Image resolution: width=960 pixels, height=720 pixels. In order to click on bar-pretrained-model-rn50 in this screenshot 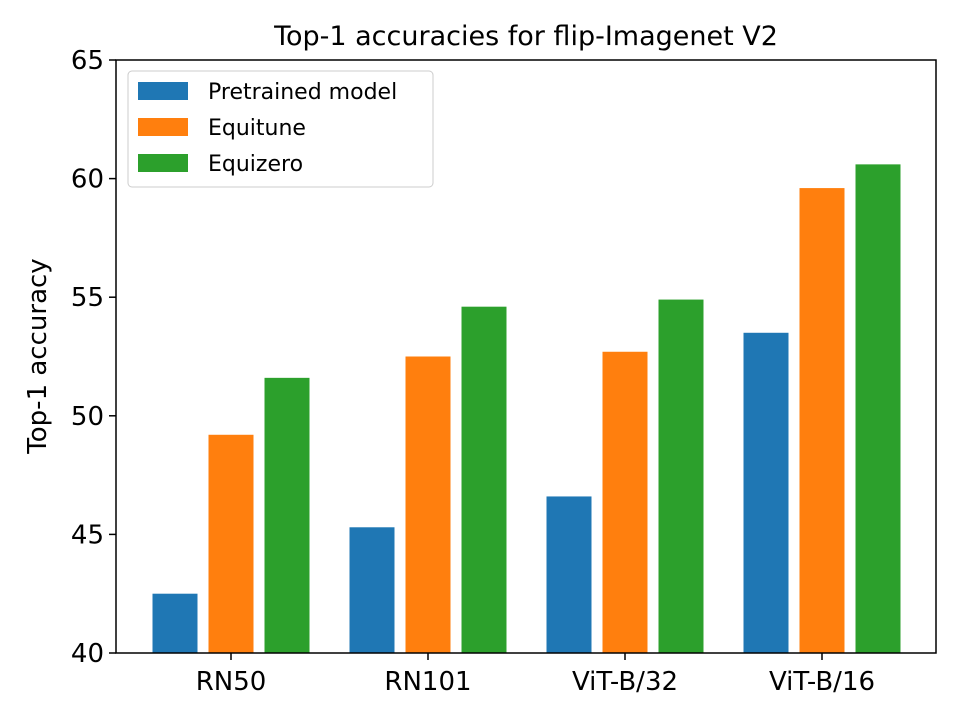, I will do `click(175, 623)`.